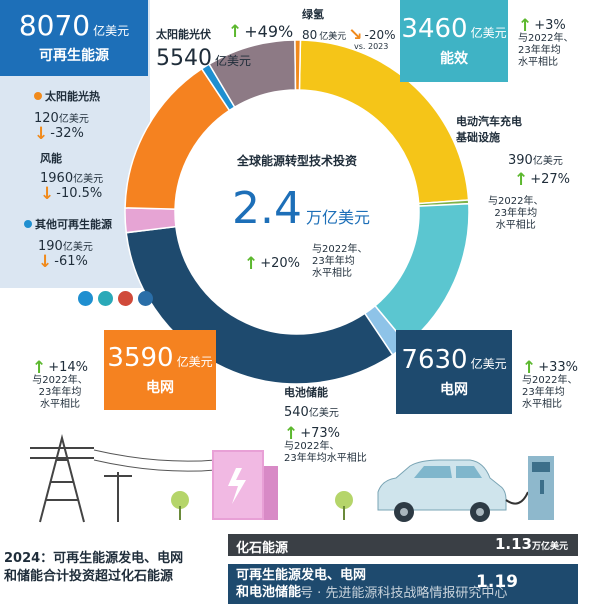  Describe the element at coordinates (515, 214) in the screenshot. I see `ev-note-block: 与2022年、 23年年均 水平相比` at that location.